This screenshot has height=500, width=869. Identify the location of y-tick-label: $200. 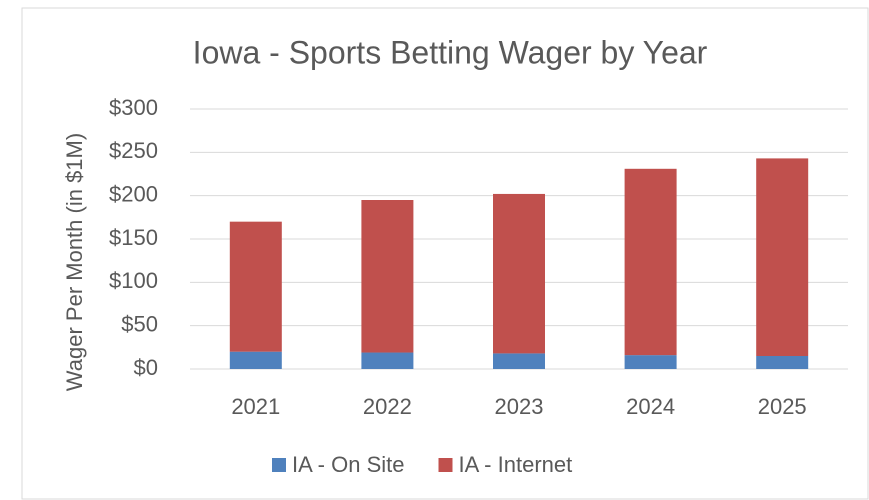
(133, 193).